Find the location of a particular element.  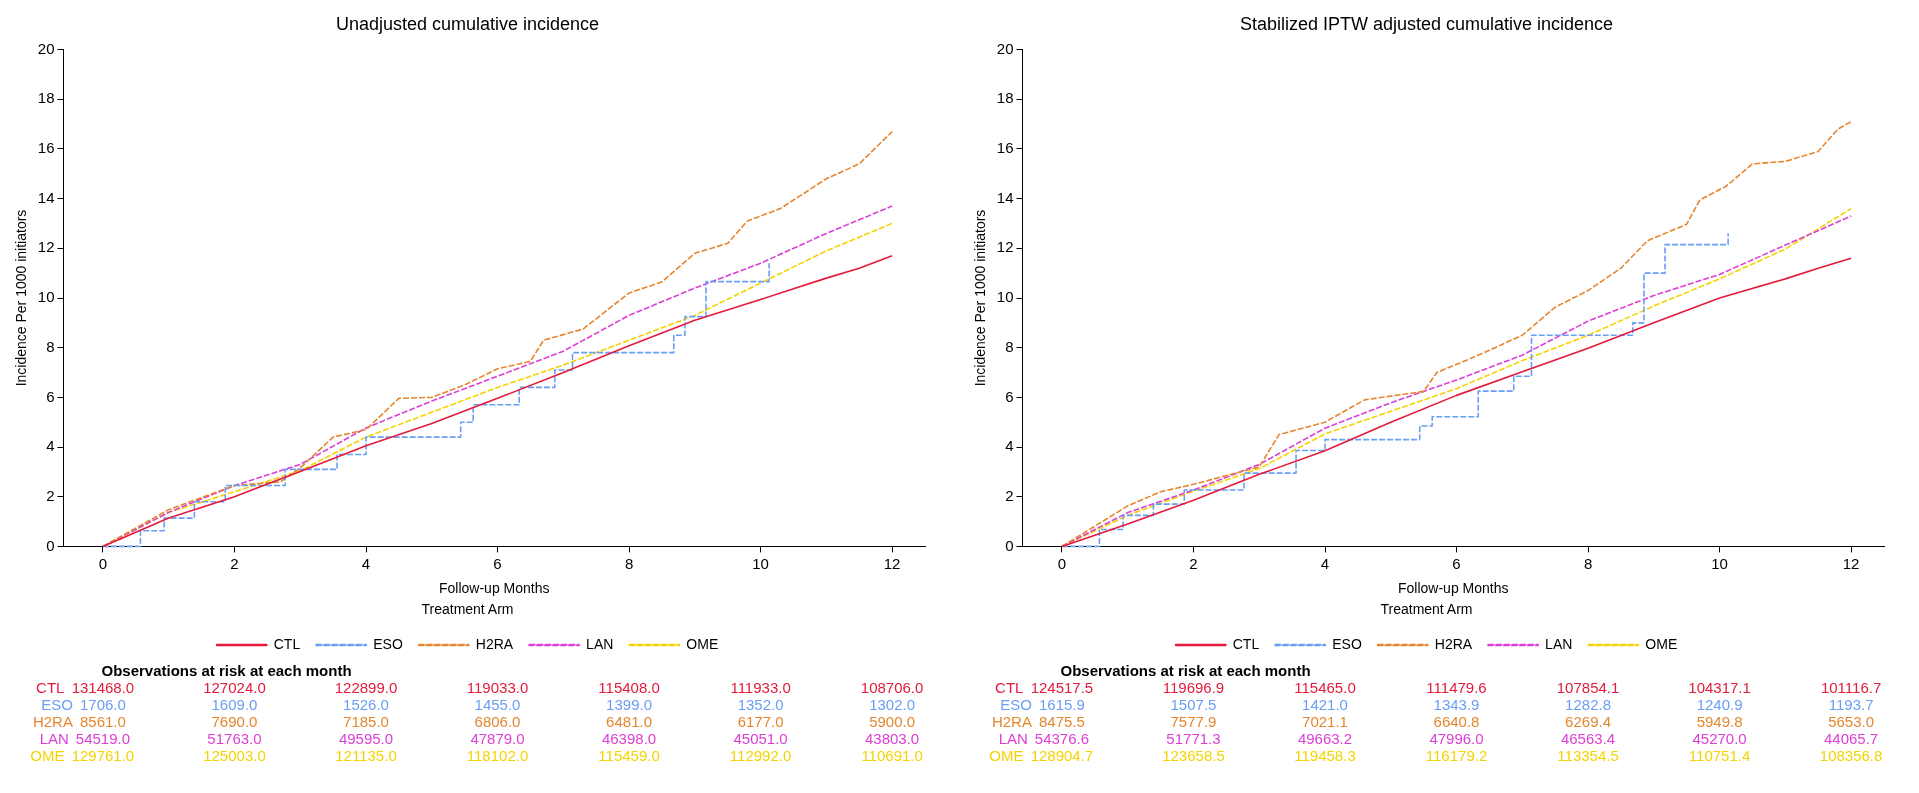

chart-title: Stabilized IPTW adjusted cumulative incidence is located at coordinates (1426, 23).